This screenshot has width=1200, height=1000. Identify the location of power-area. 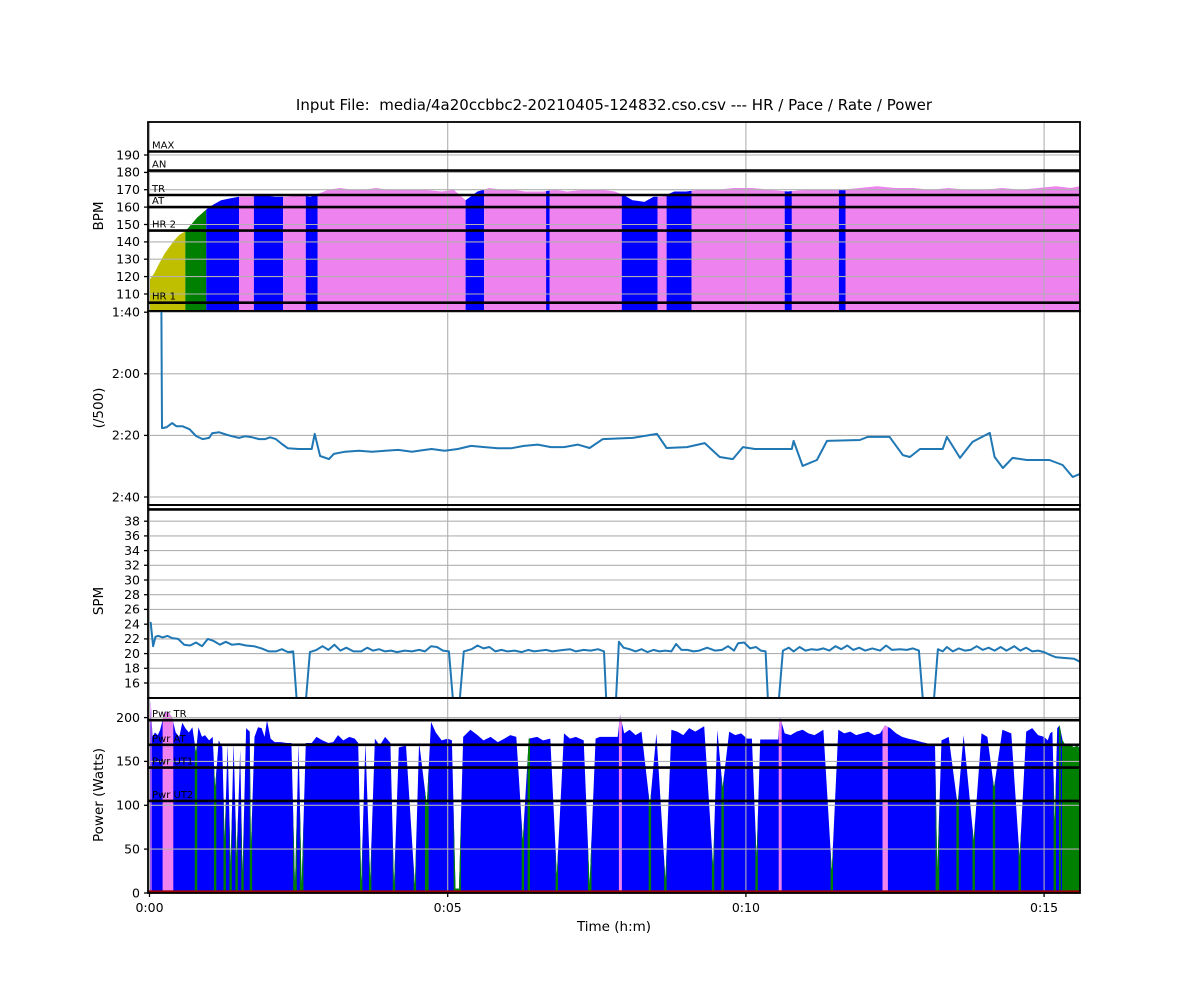
(614, 796).